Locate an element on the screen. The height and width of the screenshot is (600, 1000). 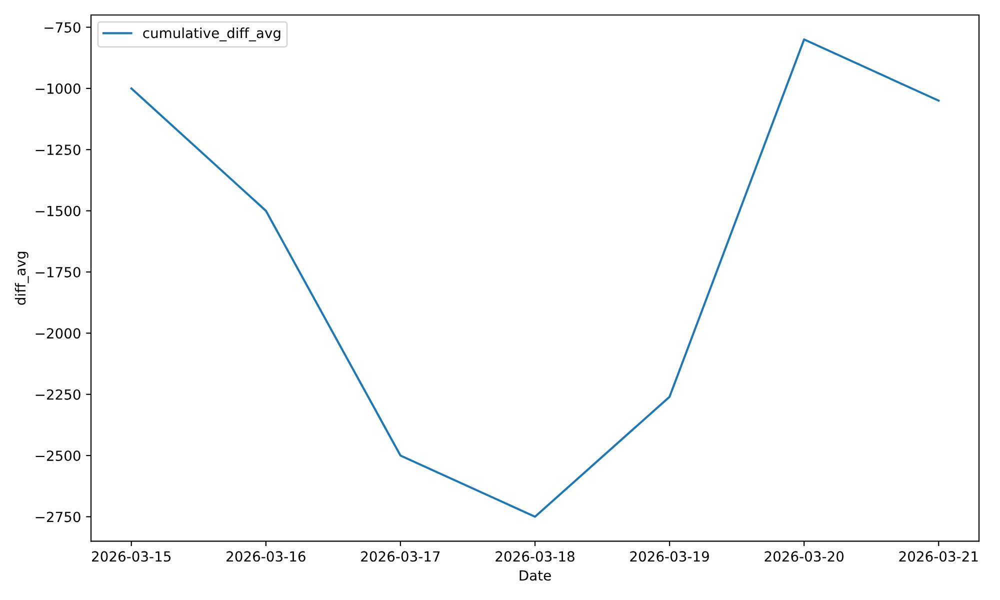
y-tick-label: −2250 is located at coordinates (58, 394).